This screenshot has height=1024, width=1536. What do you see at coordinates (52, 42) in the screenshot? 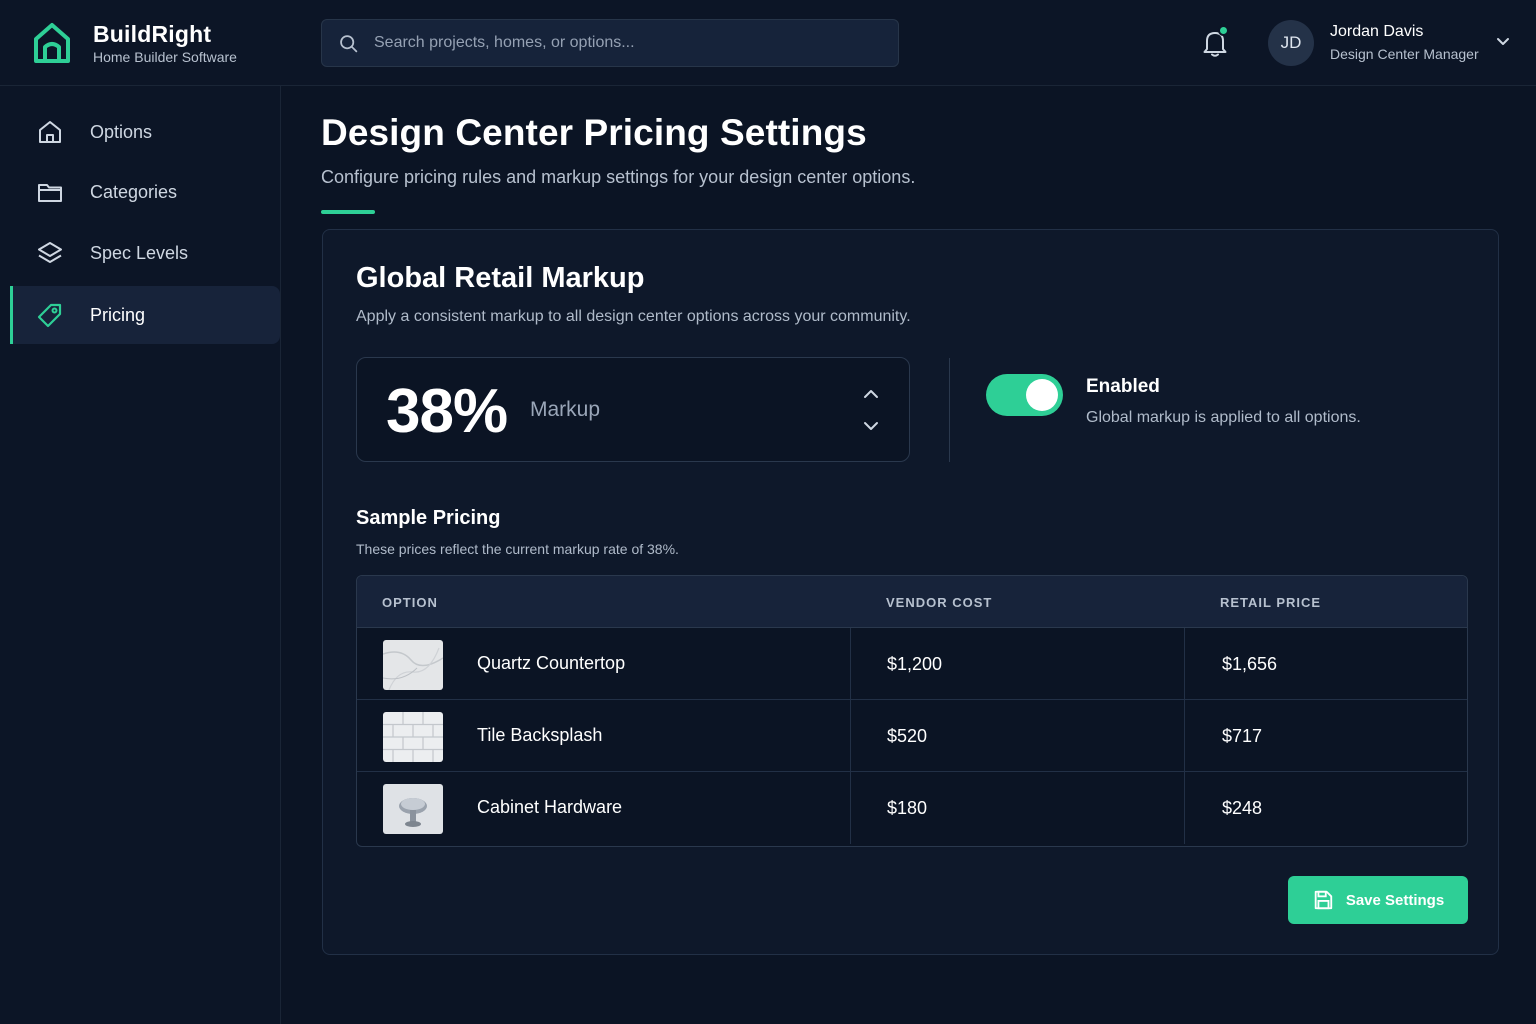
I see `house-logo-icon` at bounding box center [52, 42].